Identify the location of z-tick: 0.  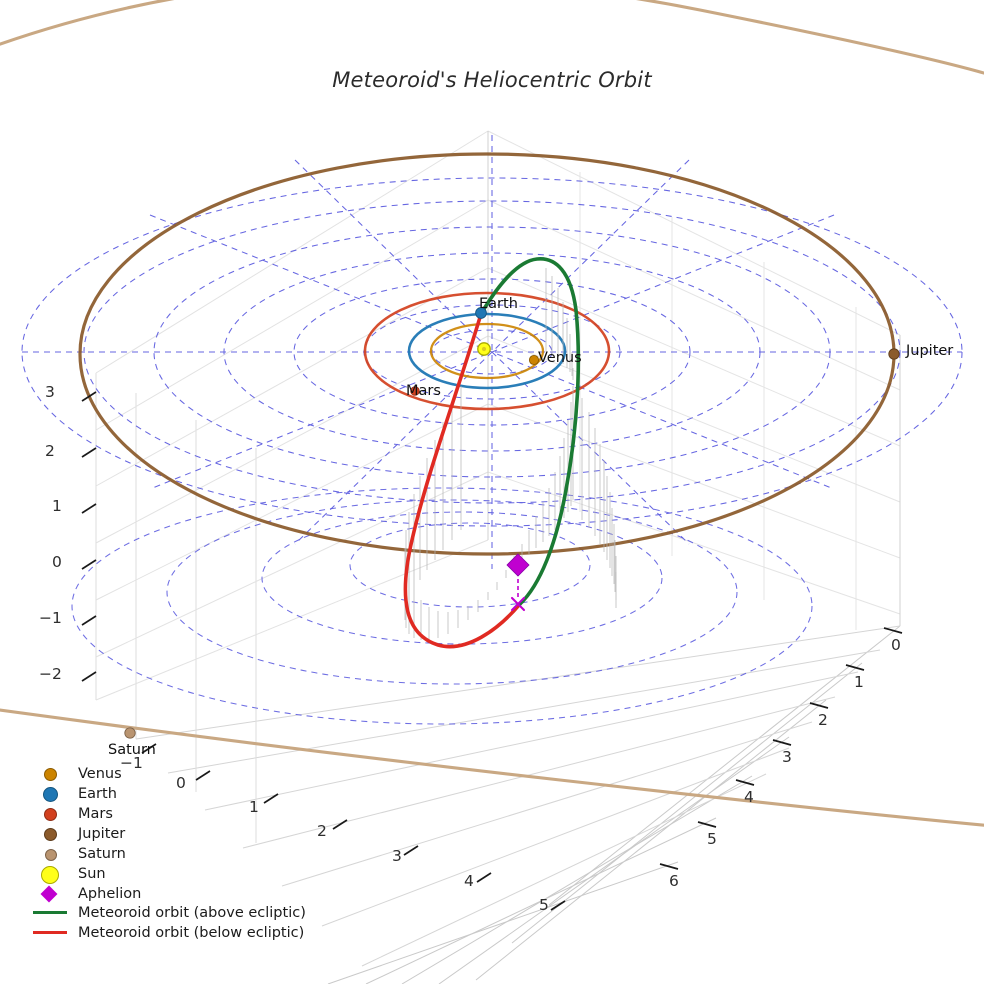
(57, 562).